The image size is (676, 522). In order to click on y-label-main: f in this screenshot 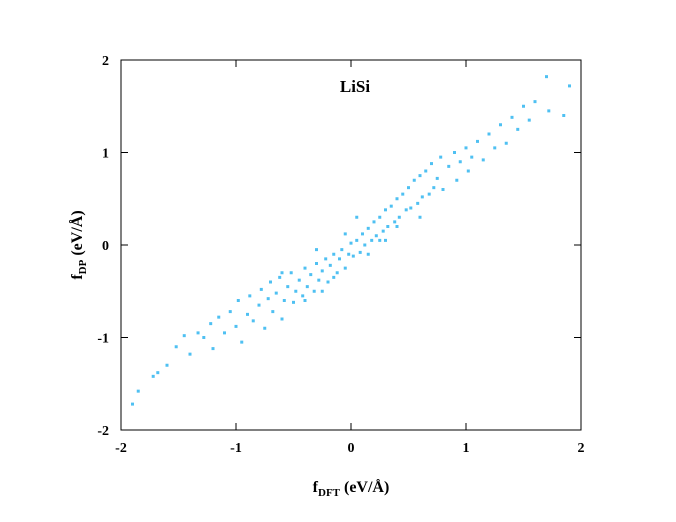, I will do `click(77, 277)`.